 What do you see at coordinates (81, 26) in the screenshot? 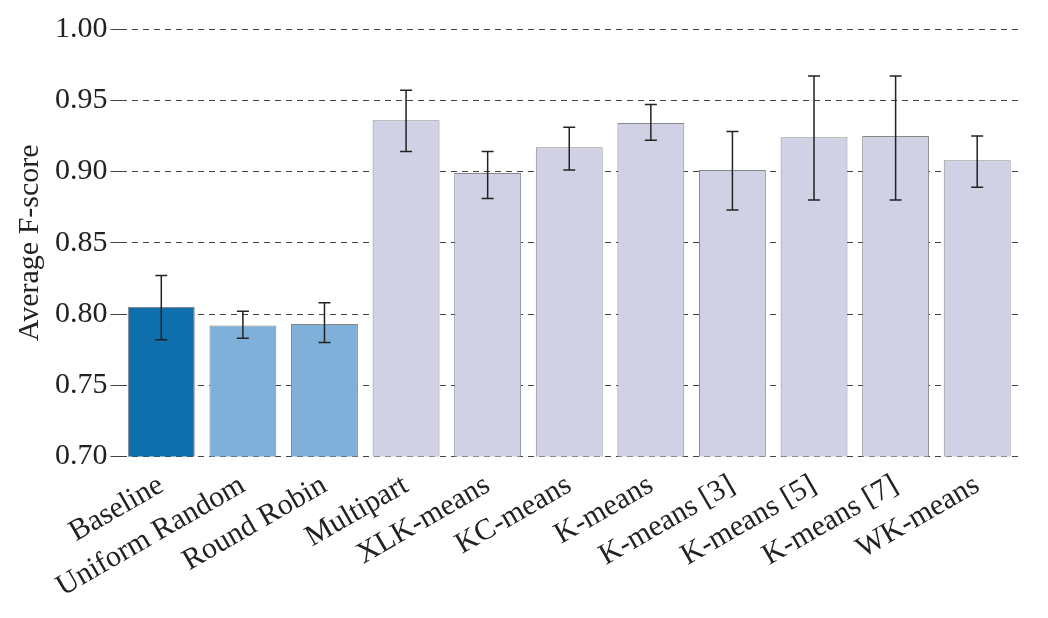
I see `y-tick-label: 1.00` at bounding box center [81, 26].